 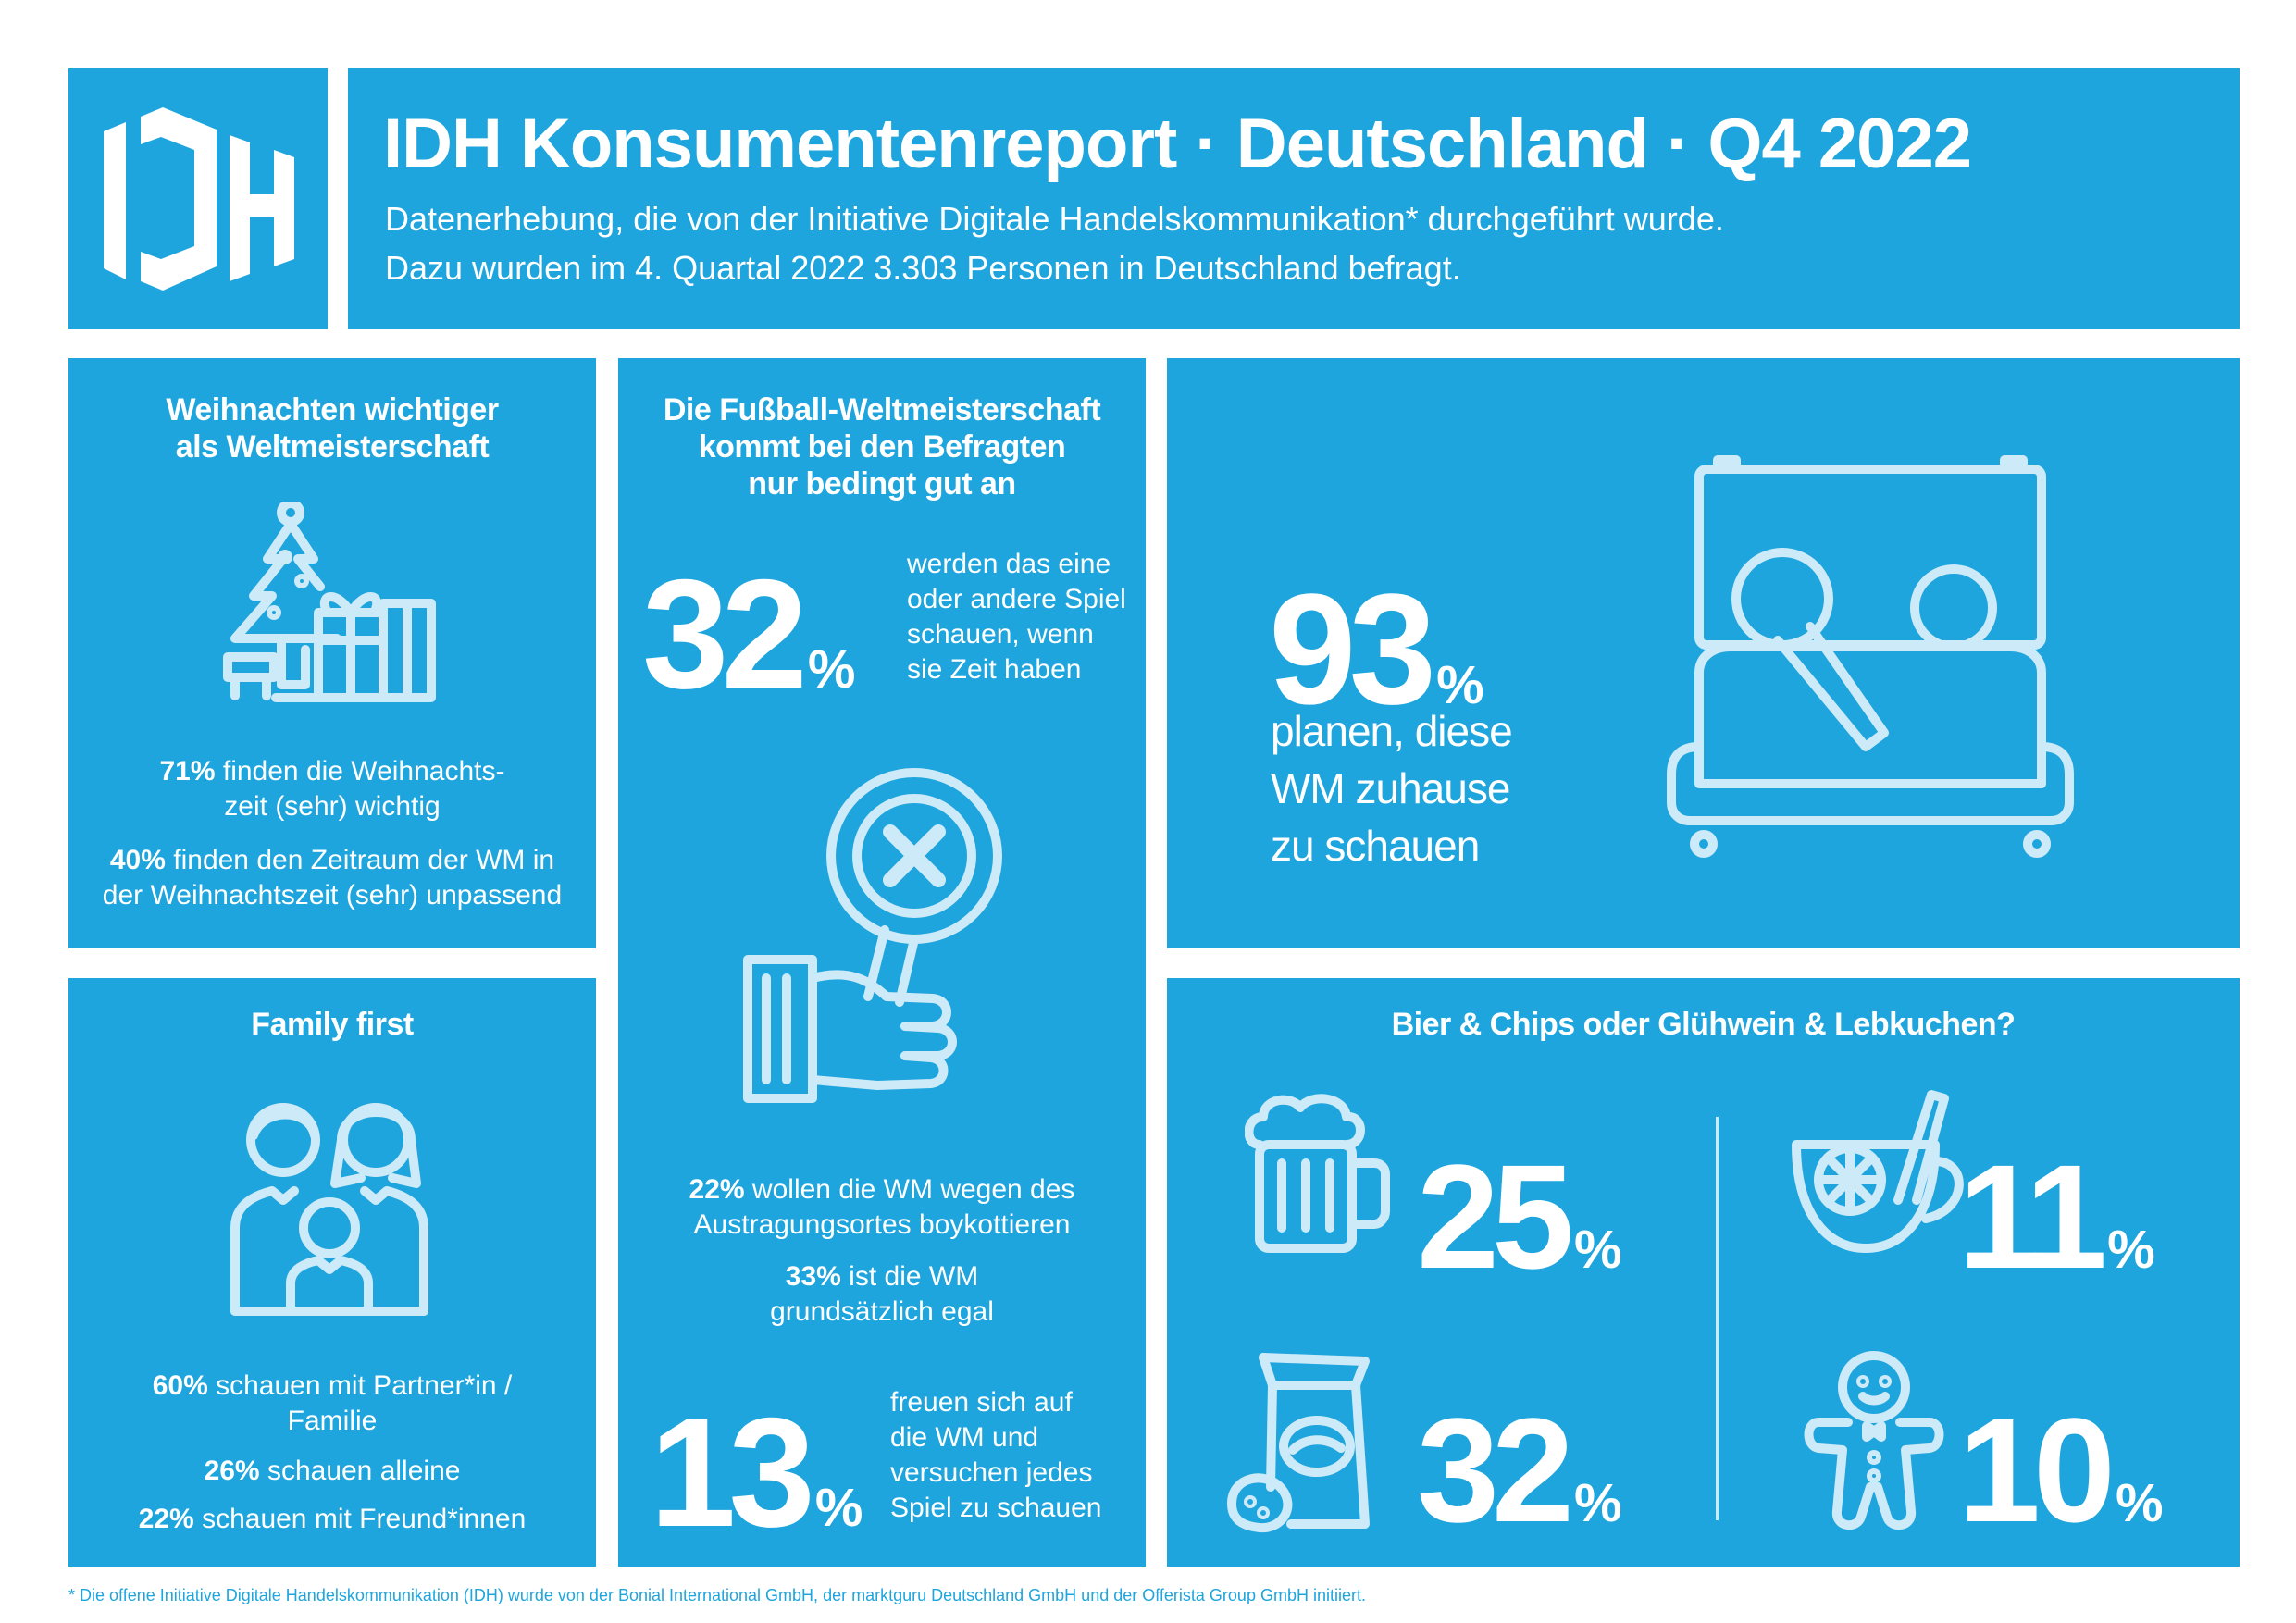 I want to click on mulled-wine-icon, so click(x=1878, y=1171).